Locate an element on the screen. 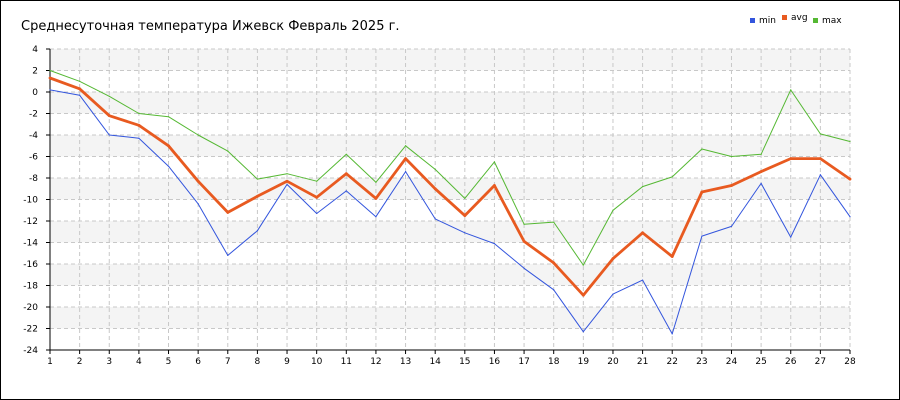  y-tick-label: 2 is located at coordinates (35, 72).